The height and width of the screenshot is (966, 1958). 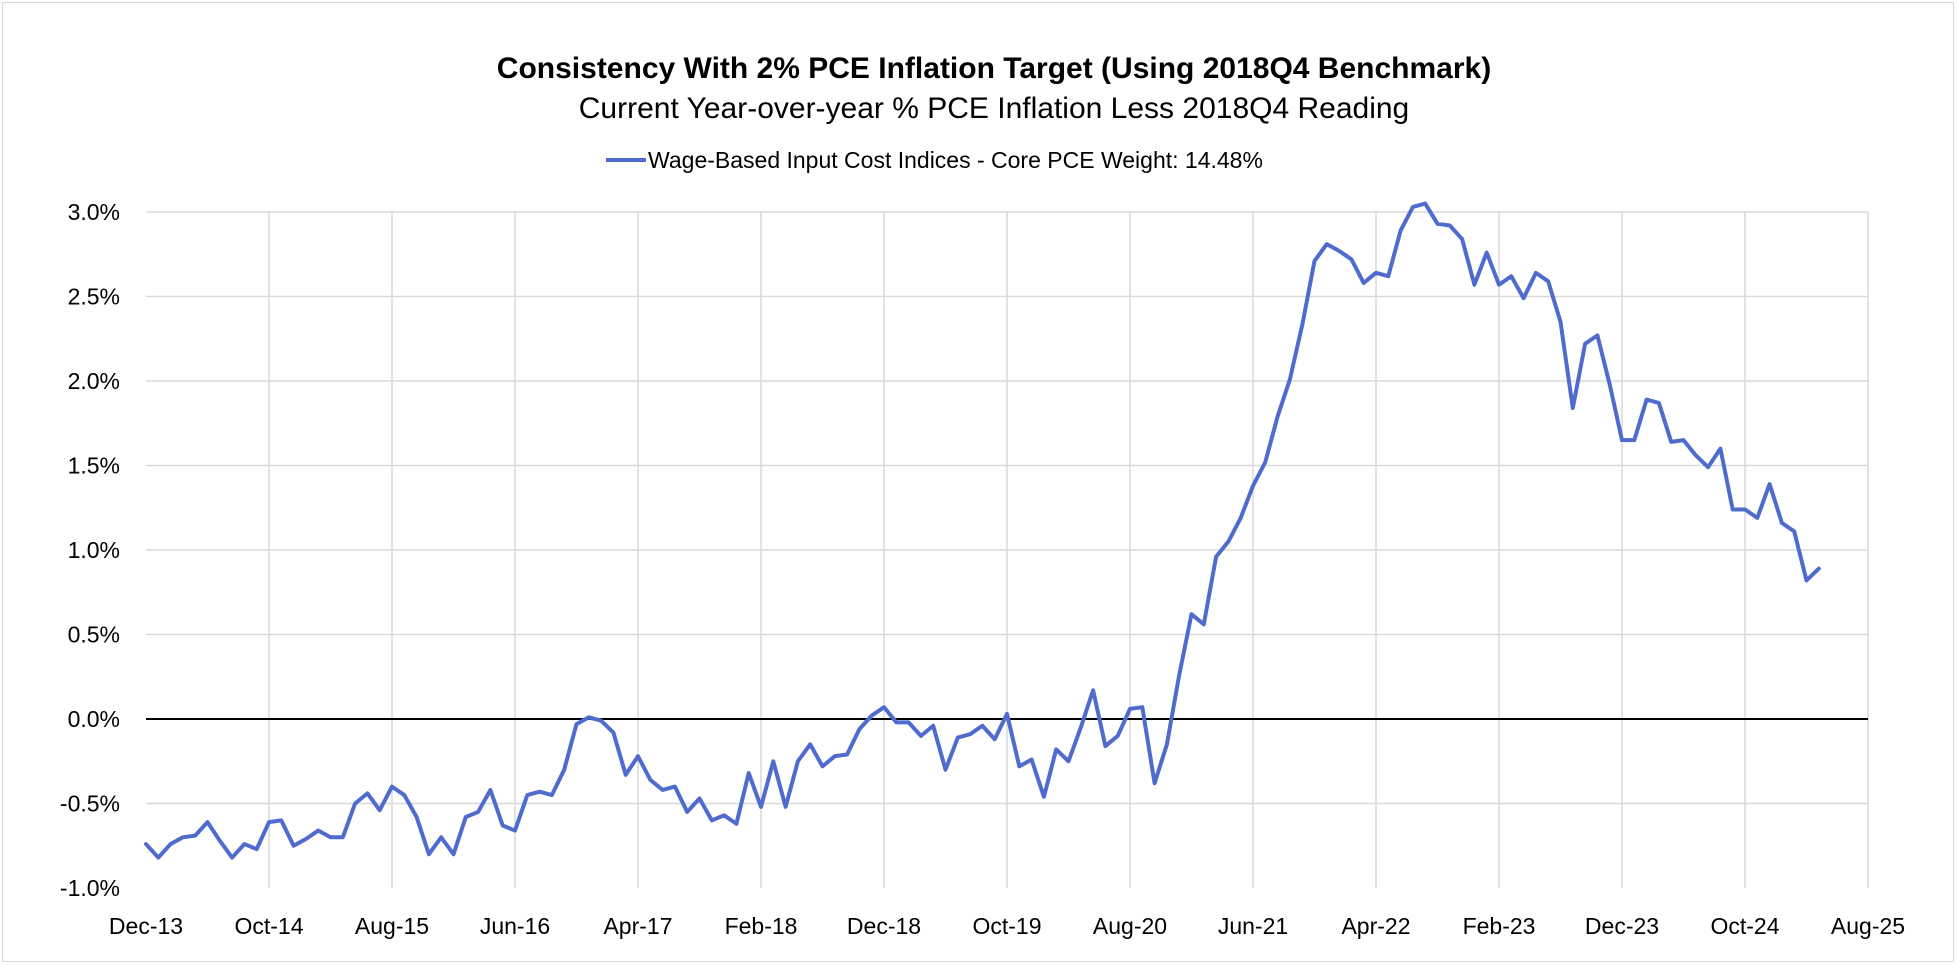 What do you see at coordinates (1868, 926) in the screenshot?
I see `x-tick-label: Aug-25` at bounding box center [1868, 926].